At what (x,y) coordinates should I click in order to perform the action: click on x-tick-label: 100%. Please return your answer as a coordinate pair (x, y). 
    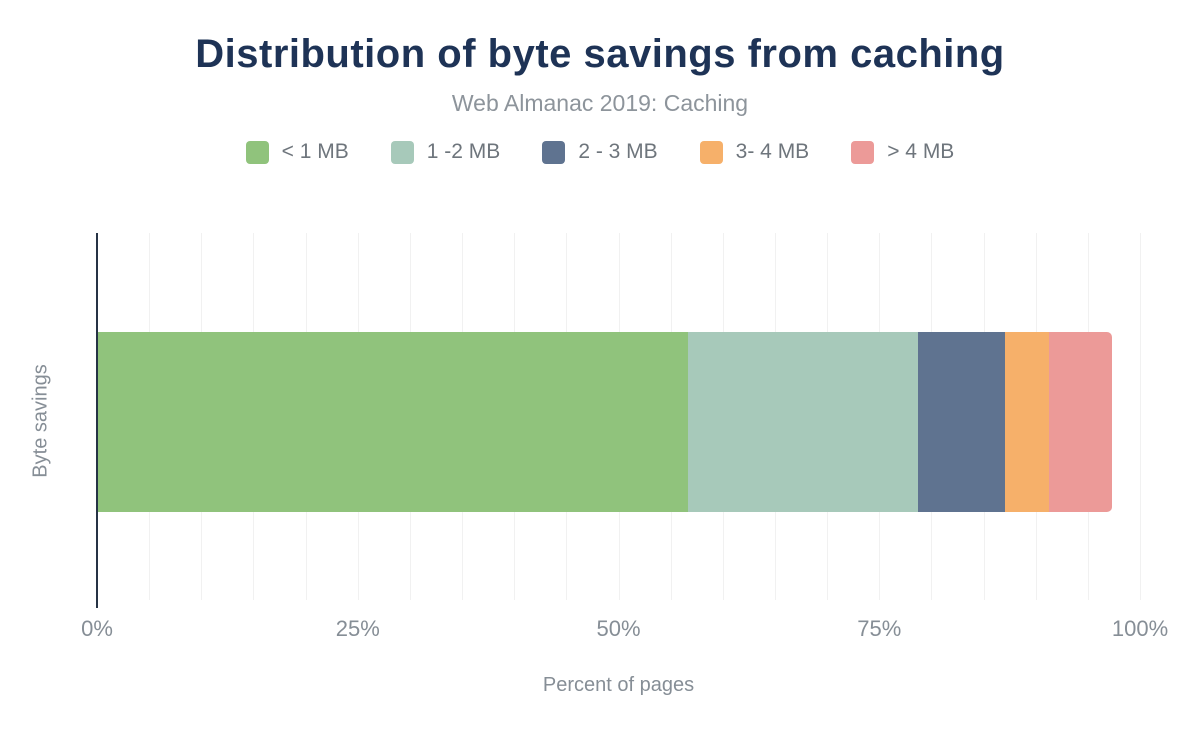
    Looking at the image, I should click on (1140, 628).